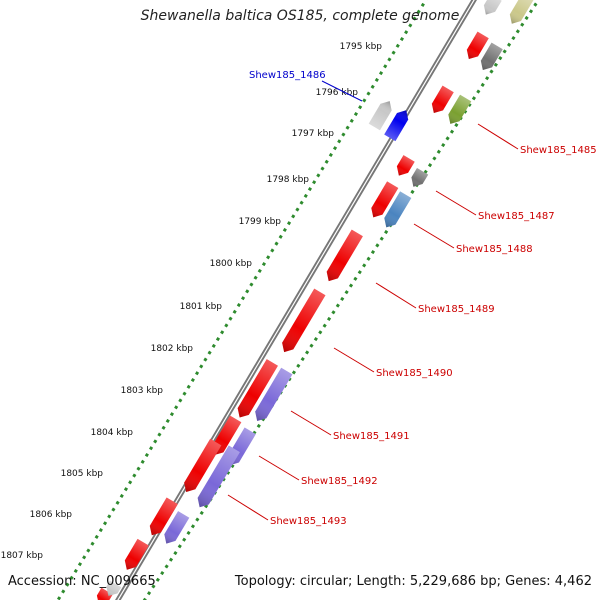 This screenshot has height=600, width=600. What do you see at coordinates (142, 391) in the screenshot?
I see `tick-label: 1803 kbp` at bounding box center [142, 391].